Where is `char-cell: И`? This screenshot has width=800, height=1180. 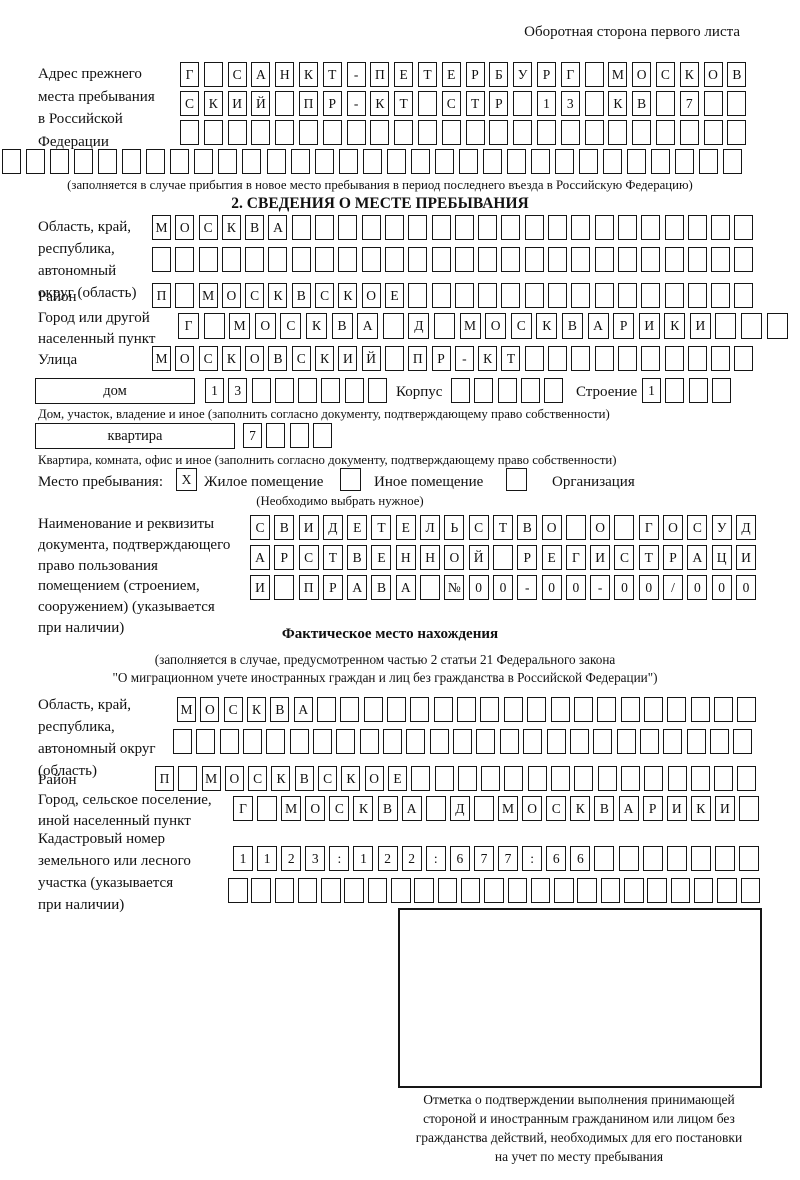
char-cell: И is located at coordinates (348, 358).